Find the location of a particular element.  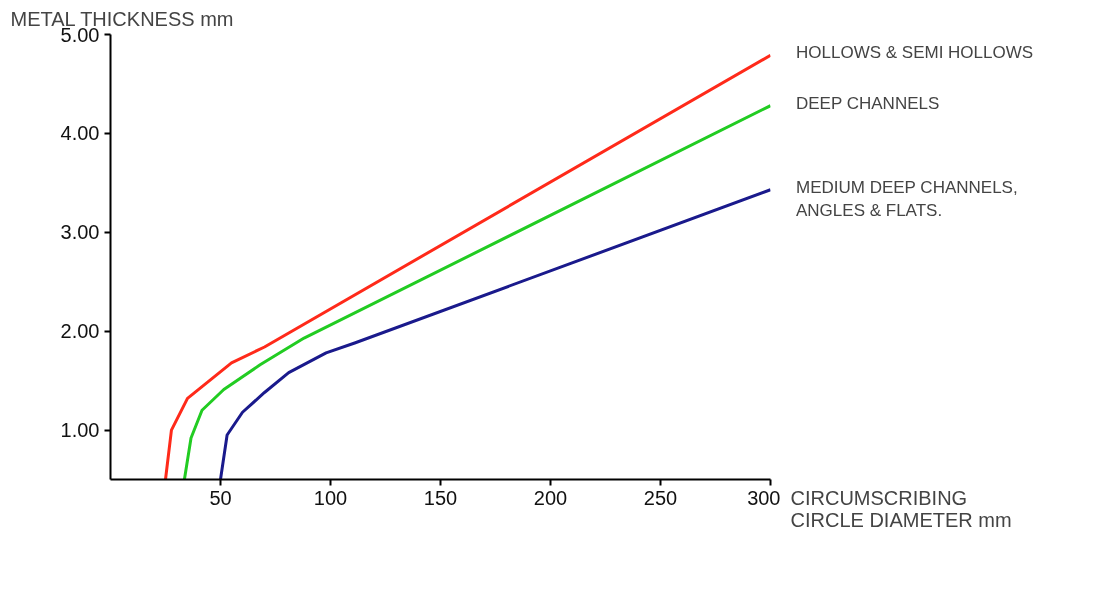

series-label: DEEP CHANNELS is located at coordinates (868, 103).